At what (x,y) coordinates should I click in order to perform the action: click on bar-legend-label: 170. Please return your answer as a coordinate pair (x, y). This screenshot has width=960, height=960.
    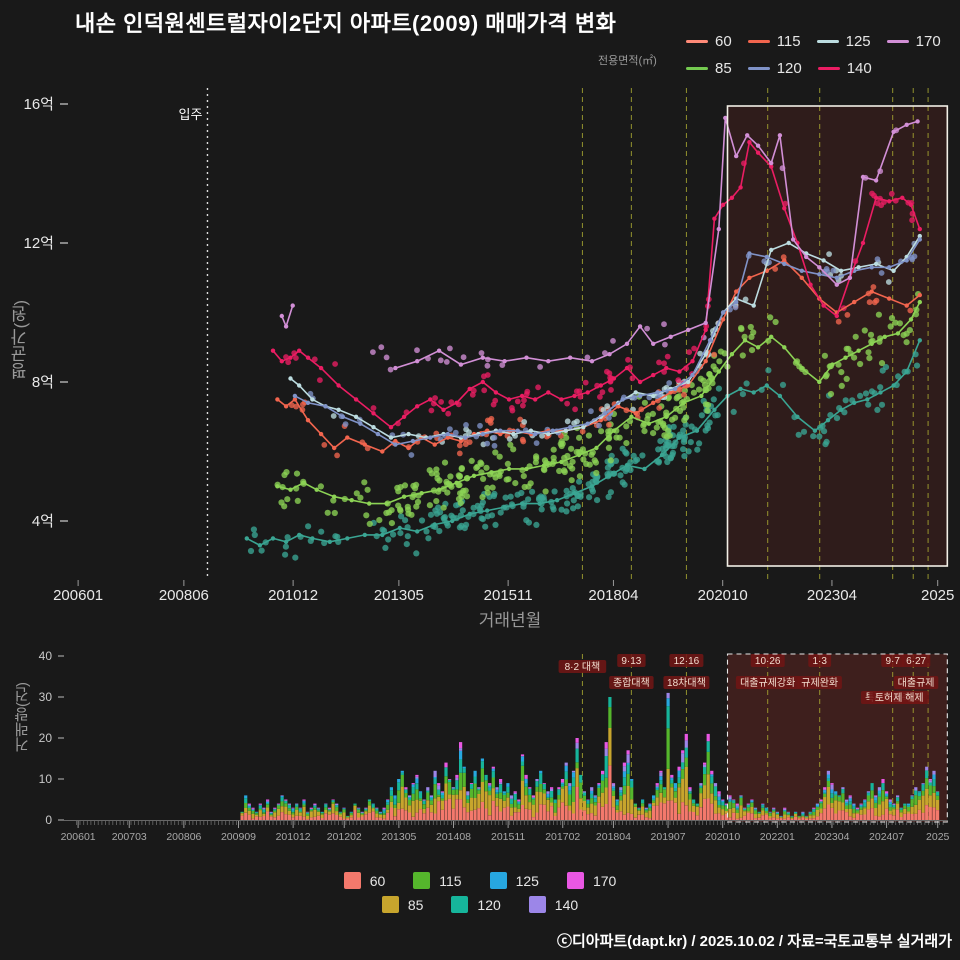
    Looking at the image, I should click on (604, 880).